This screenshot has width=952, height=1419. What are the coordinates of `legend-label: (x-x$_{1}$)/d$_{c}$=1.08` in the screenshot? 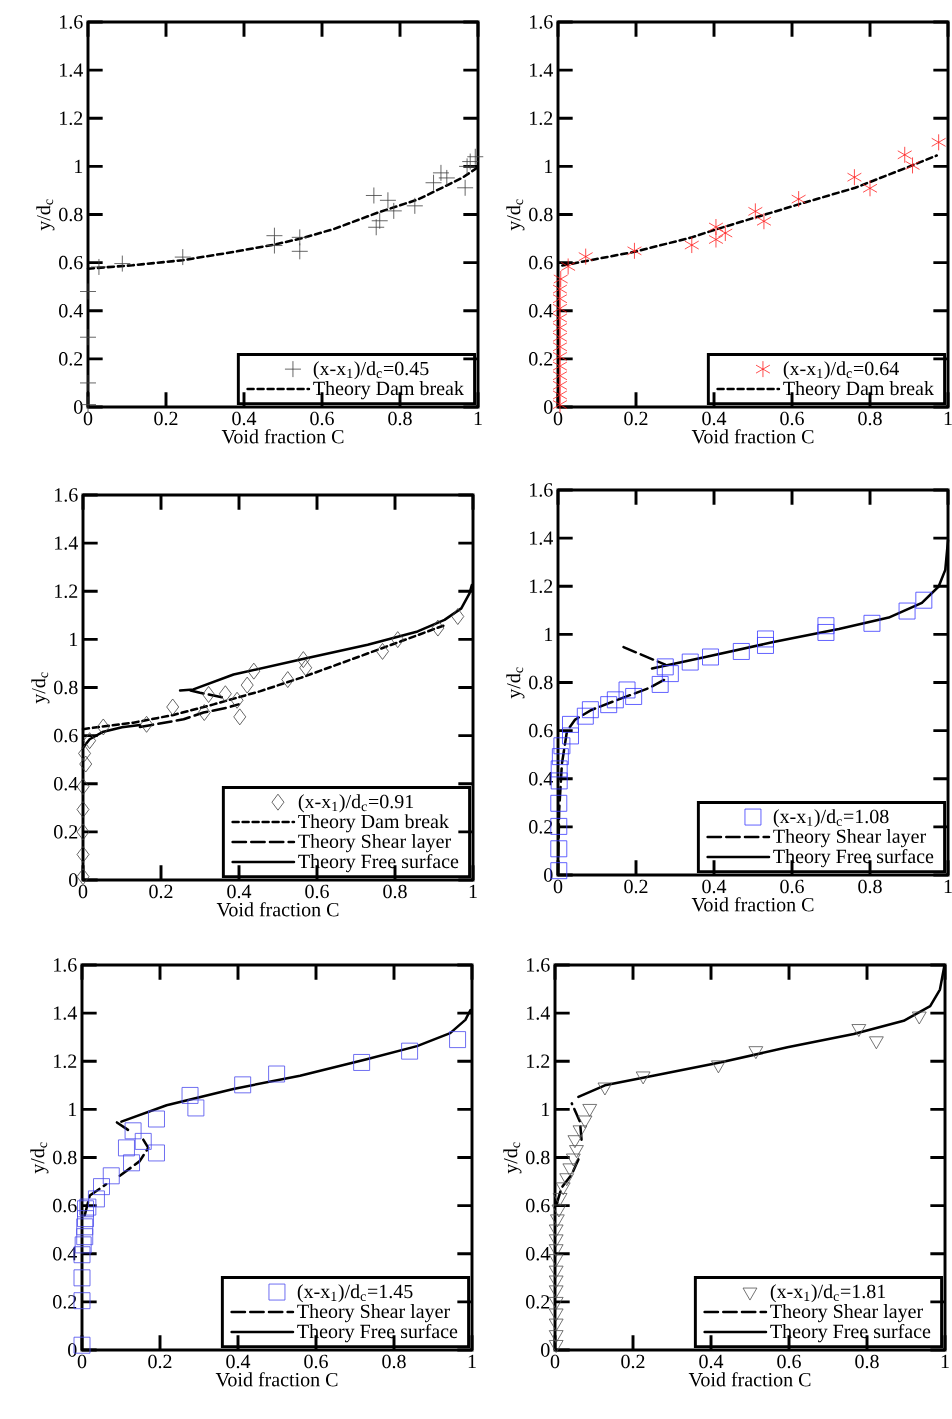 It's located at (831, 818).